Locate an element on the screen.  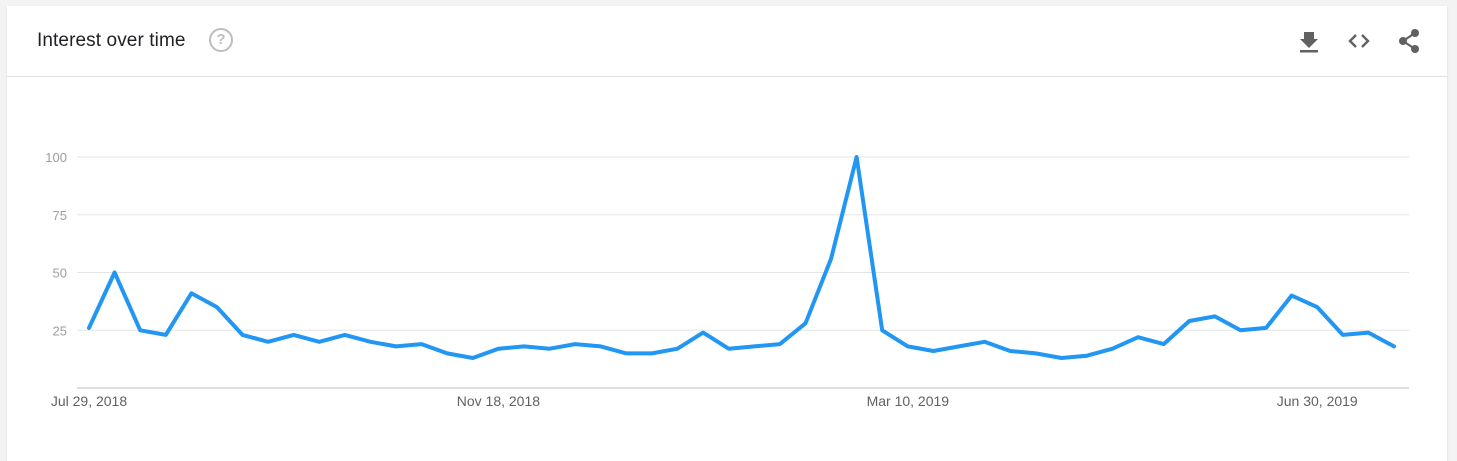
y-tick-label: 75 is located at coordinates (60, 215).